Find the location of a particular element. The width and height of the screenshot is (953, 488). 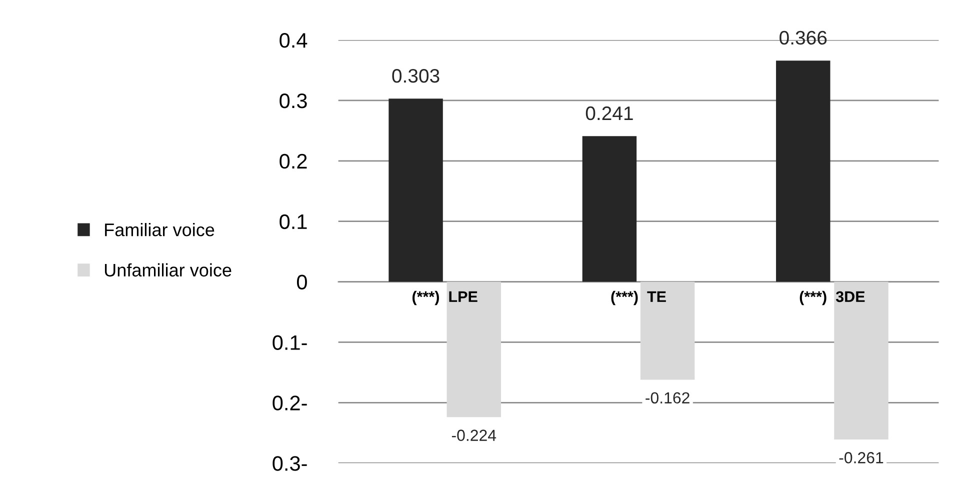

x-tick-label: (***) LPE is located at coordinates (445, 298).